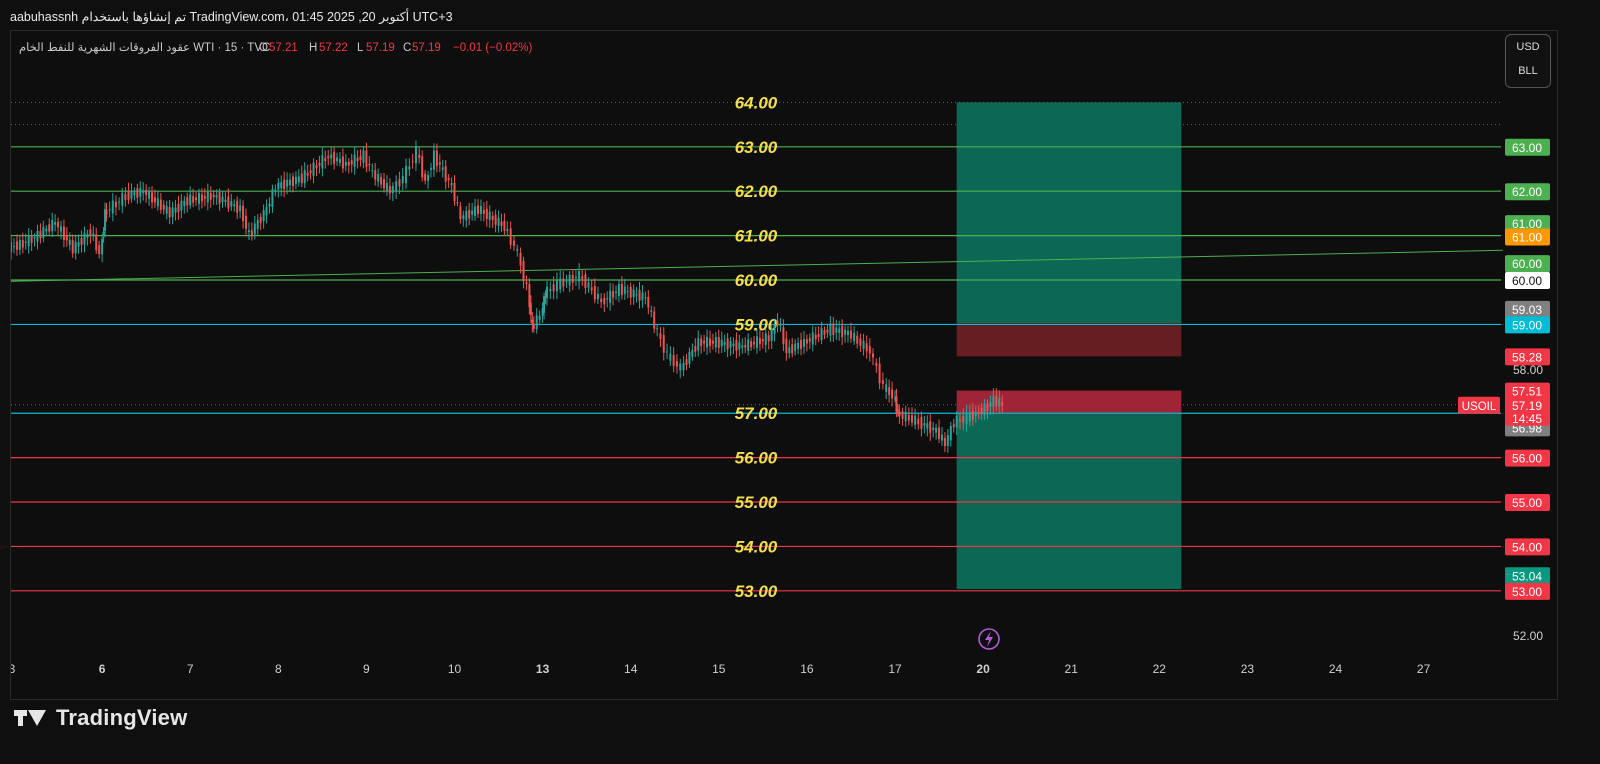 Image resolution: width=1600 pixels, height=764 pixels. Describe the element at coordinates (407, 48) in the screenshot. I see `close-label: C` at that location.